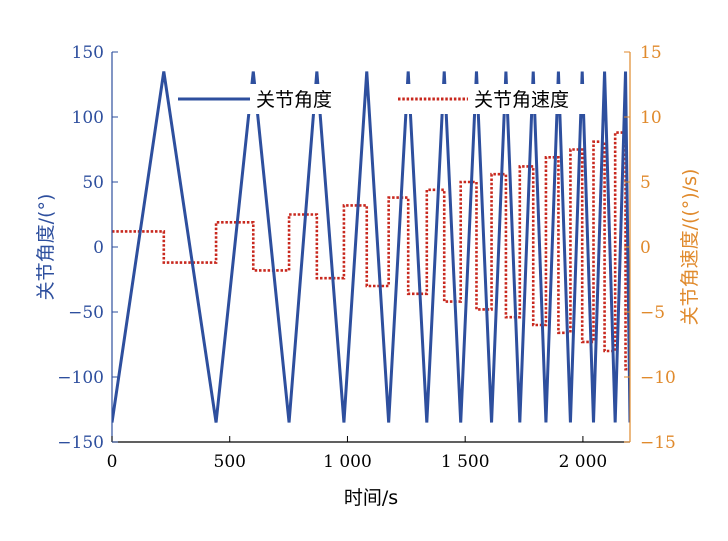 The width and height of the screenshot is (728, 541). What do you see at coordinates (80, 443) in the screenshot?
I see `y-left-tick-label: −150` at bounding box center [80, 443].